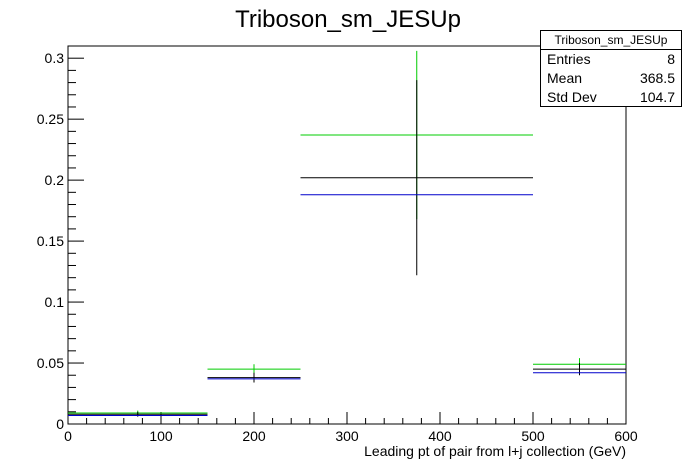  I want to click on stats-label: Entries, so click(569, 59).